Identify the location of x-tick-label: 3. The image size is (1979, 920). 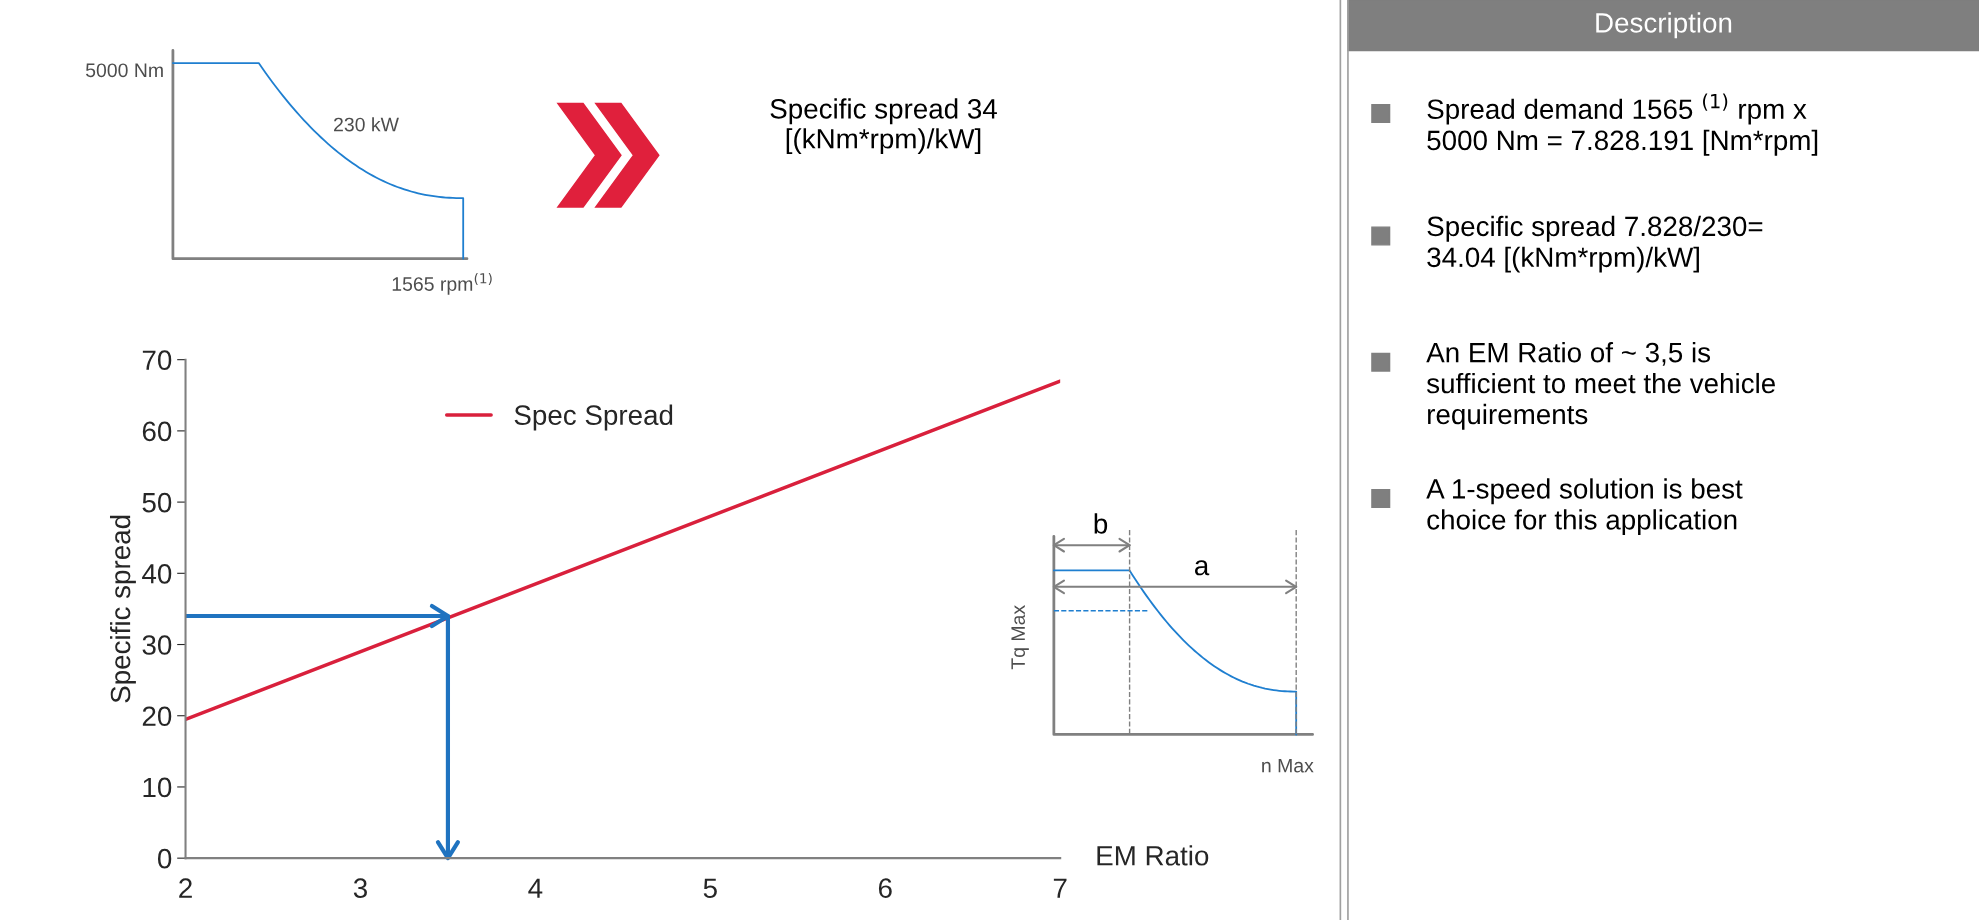
(360, 888).